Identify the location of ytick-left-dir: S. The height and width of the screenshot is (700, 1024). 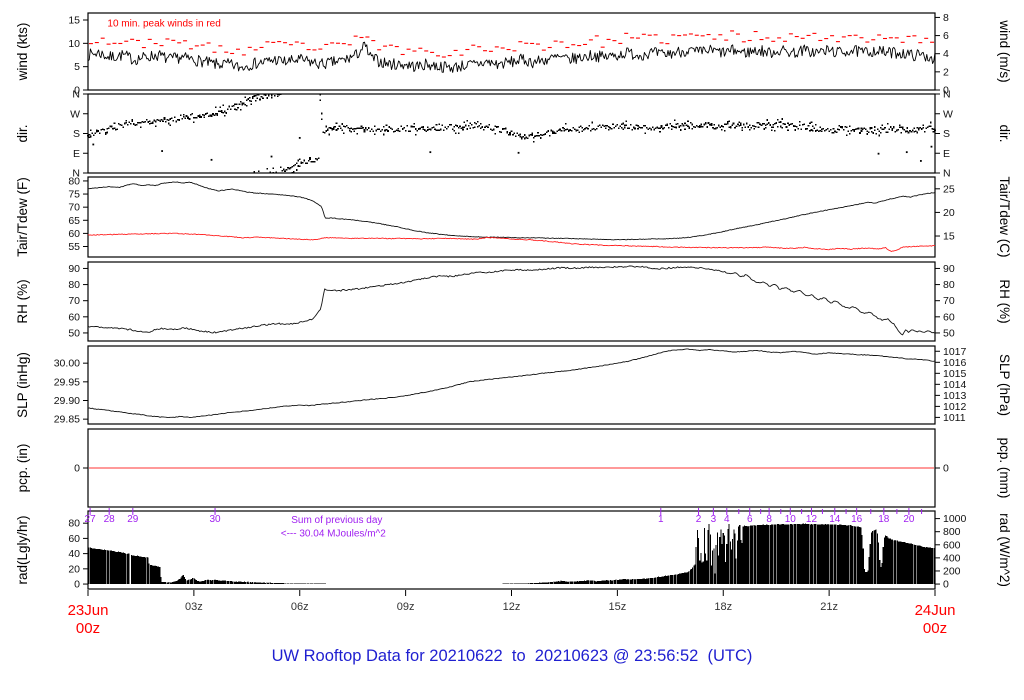
(76, 134).